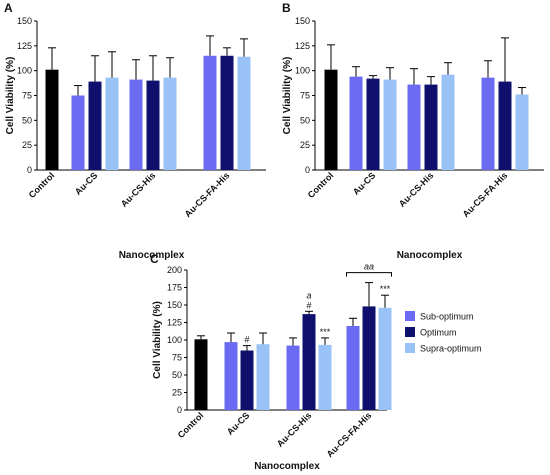 This screenshot has width=550, height=475. What do you see at coordinates (286, 8) in the screenshot?
I see `panel-letter: B` at bounding box center [286, 8].